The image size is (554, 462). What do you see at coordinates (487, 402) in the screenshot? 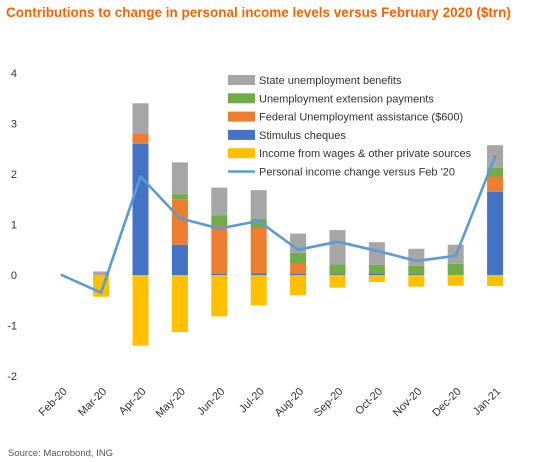
I see `x-tick-label: Jan-21` at bounding box center [487, 402].